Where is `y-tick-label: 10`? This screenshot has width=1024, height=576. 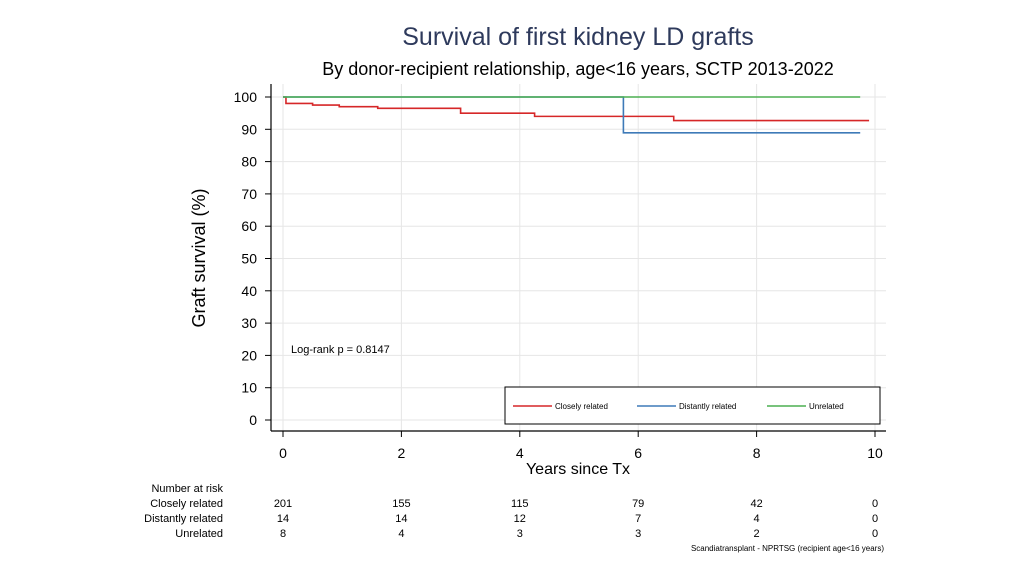
y-tick-label: 10 is located at coordinates (249, 388).